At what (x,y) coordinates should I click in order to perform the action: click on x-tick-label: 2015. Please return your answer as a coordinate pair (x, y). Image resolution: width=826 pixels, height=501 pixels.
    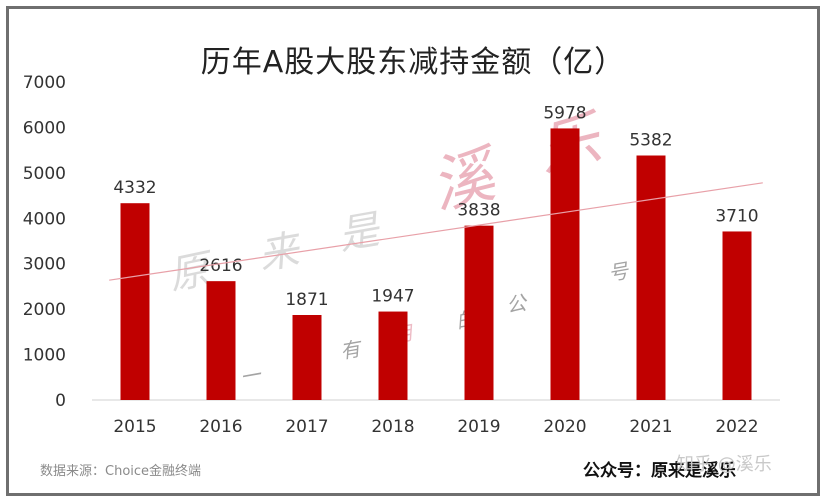
    Looking at the image, I should click on (134, 427).